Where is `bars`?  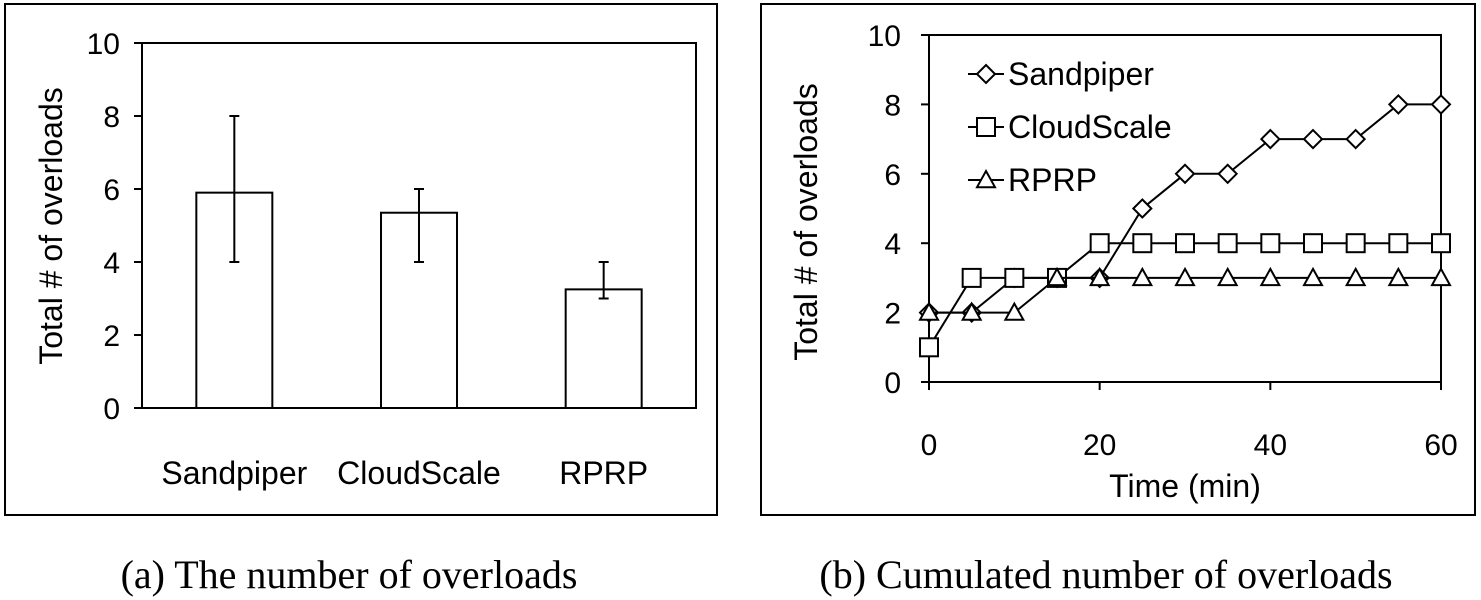 bars is located at coordinates (419, 262).